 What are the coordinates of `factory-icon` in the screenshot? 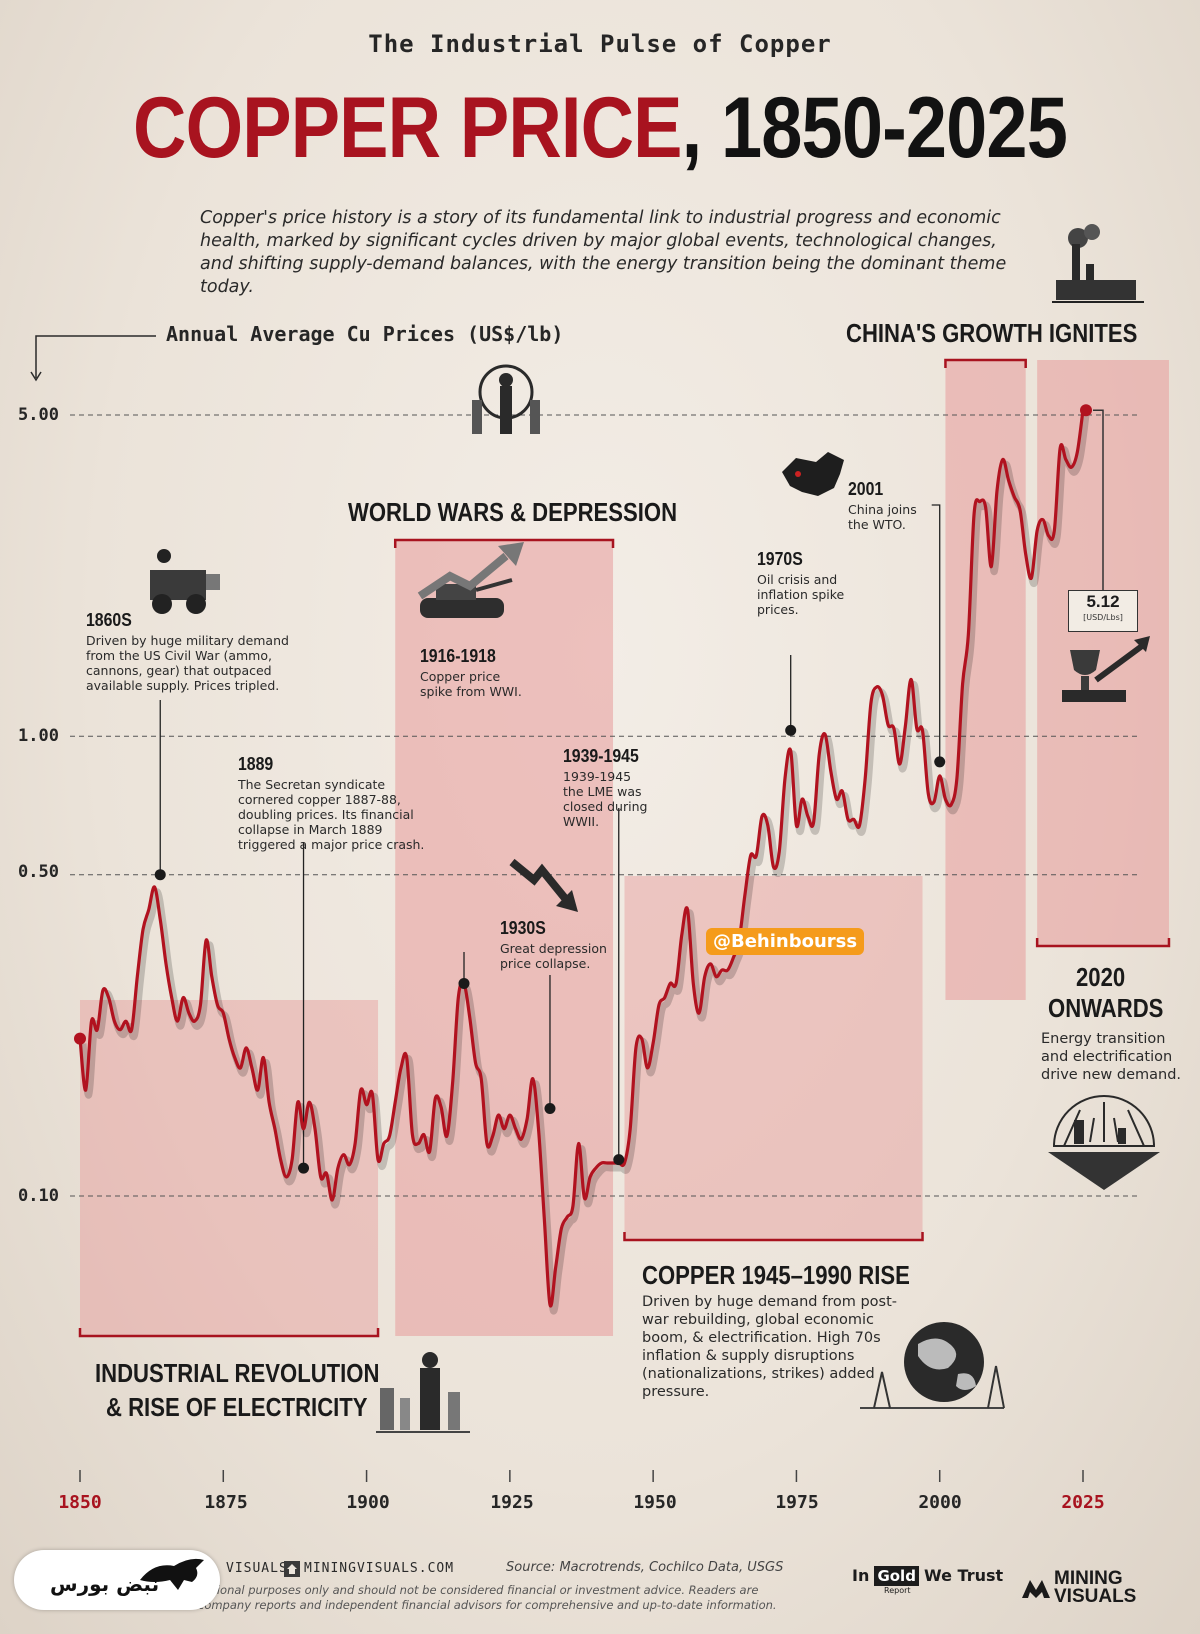 It's located at (1098, 263).